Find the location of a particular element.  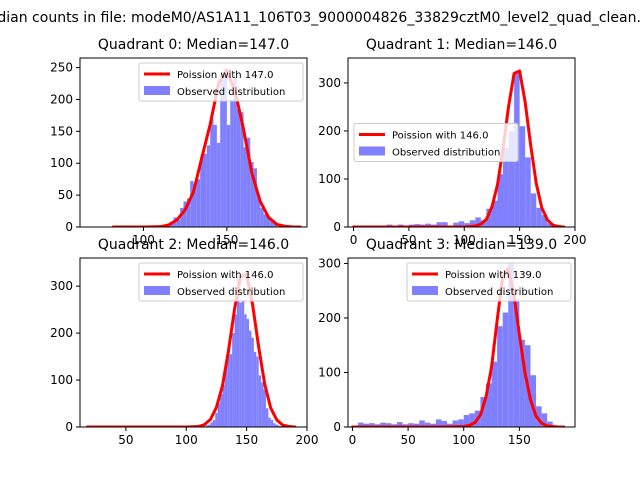

x-tick-label: 0 is located at coordinates (354, 240).